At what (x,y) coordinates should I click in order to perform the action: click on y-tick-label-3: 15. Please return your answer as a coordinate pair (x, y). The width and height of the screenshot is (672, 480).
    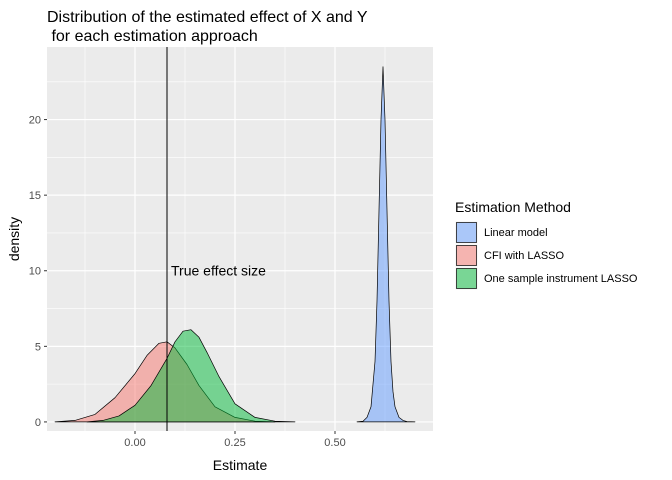
    Looking at the image, I should click on (35, 196).